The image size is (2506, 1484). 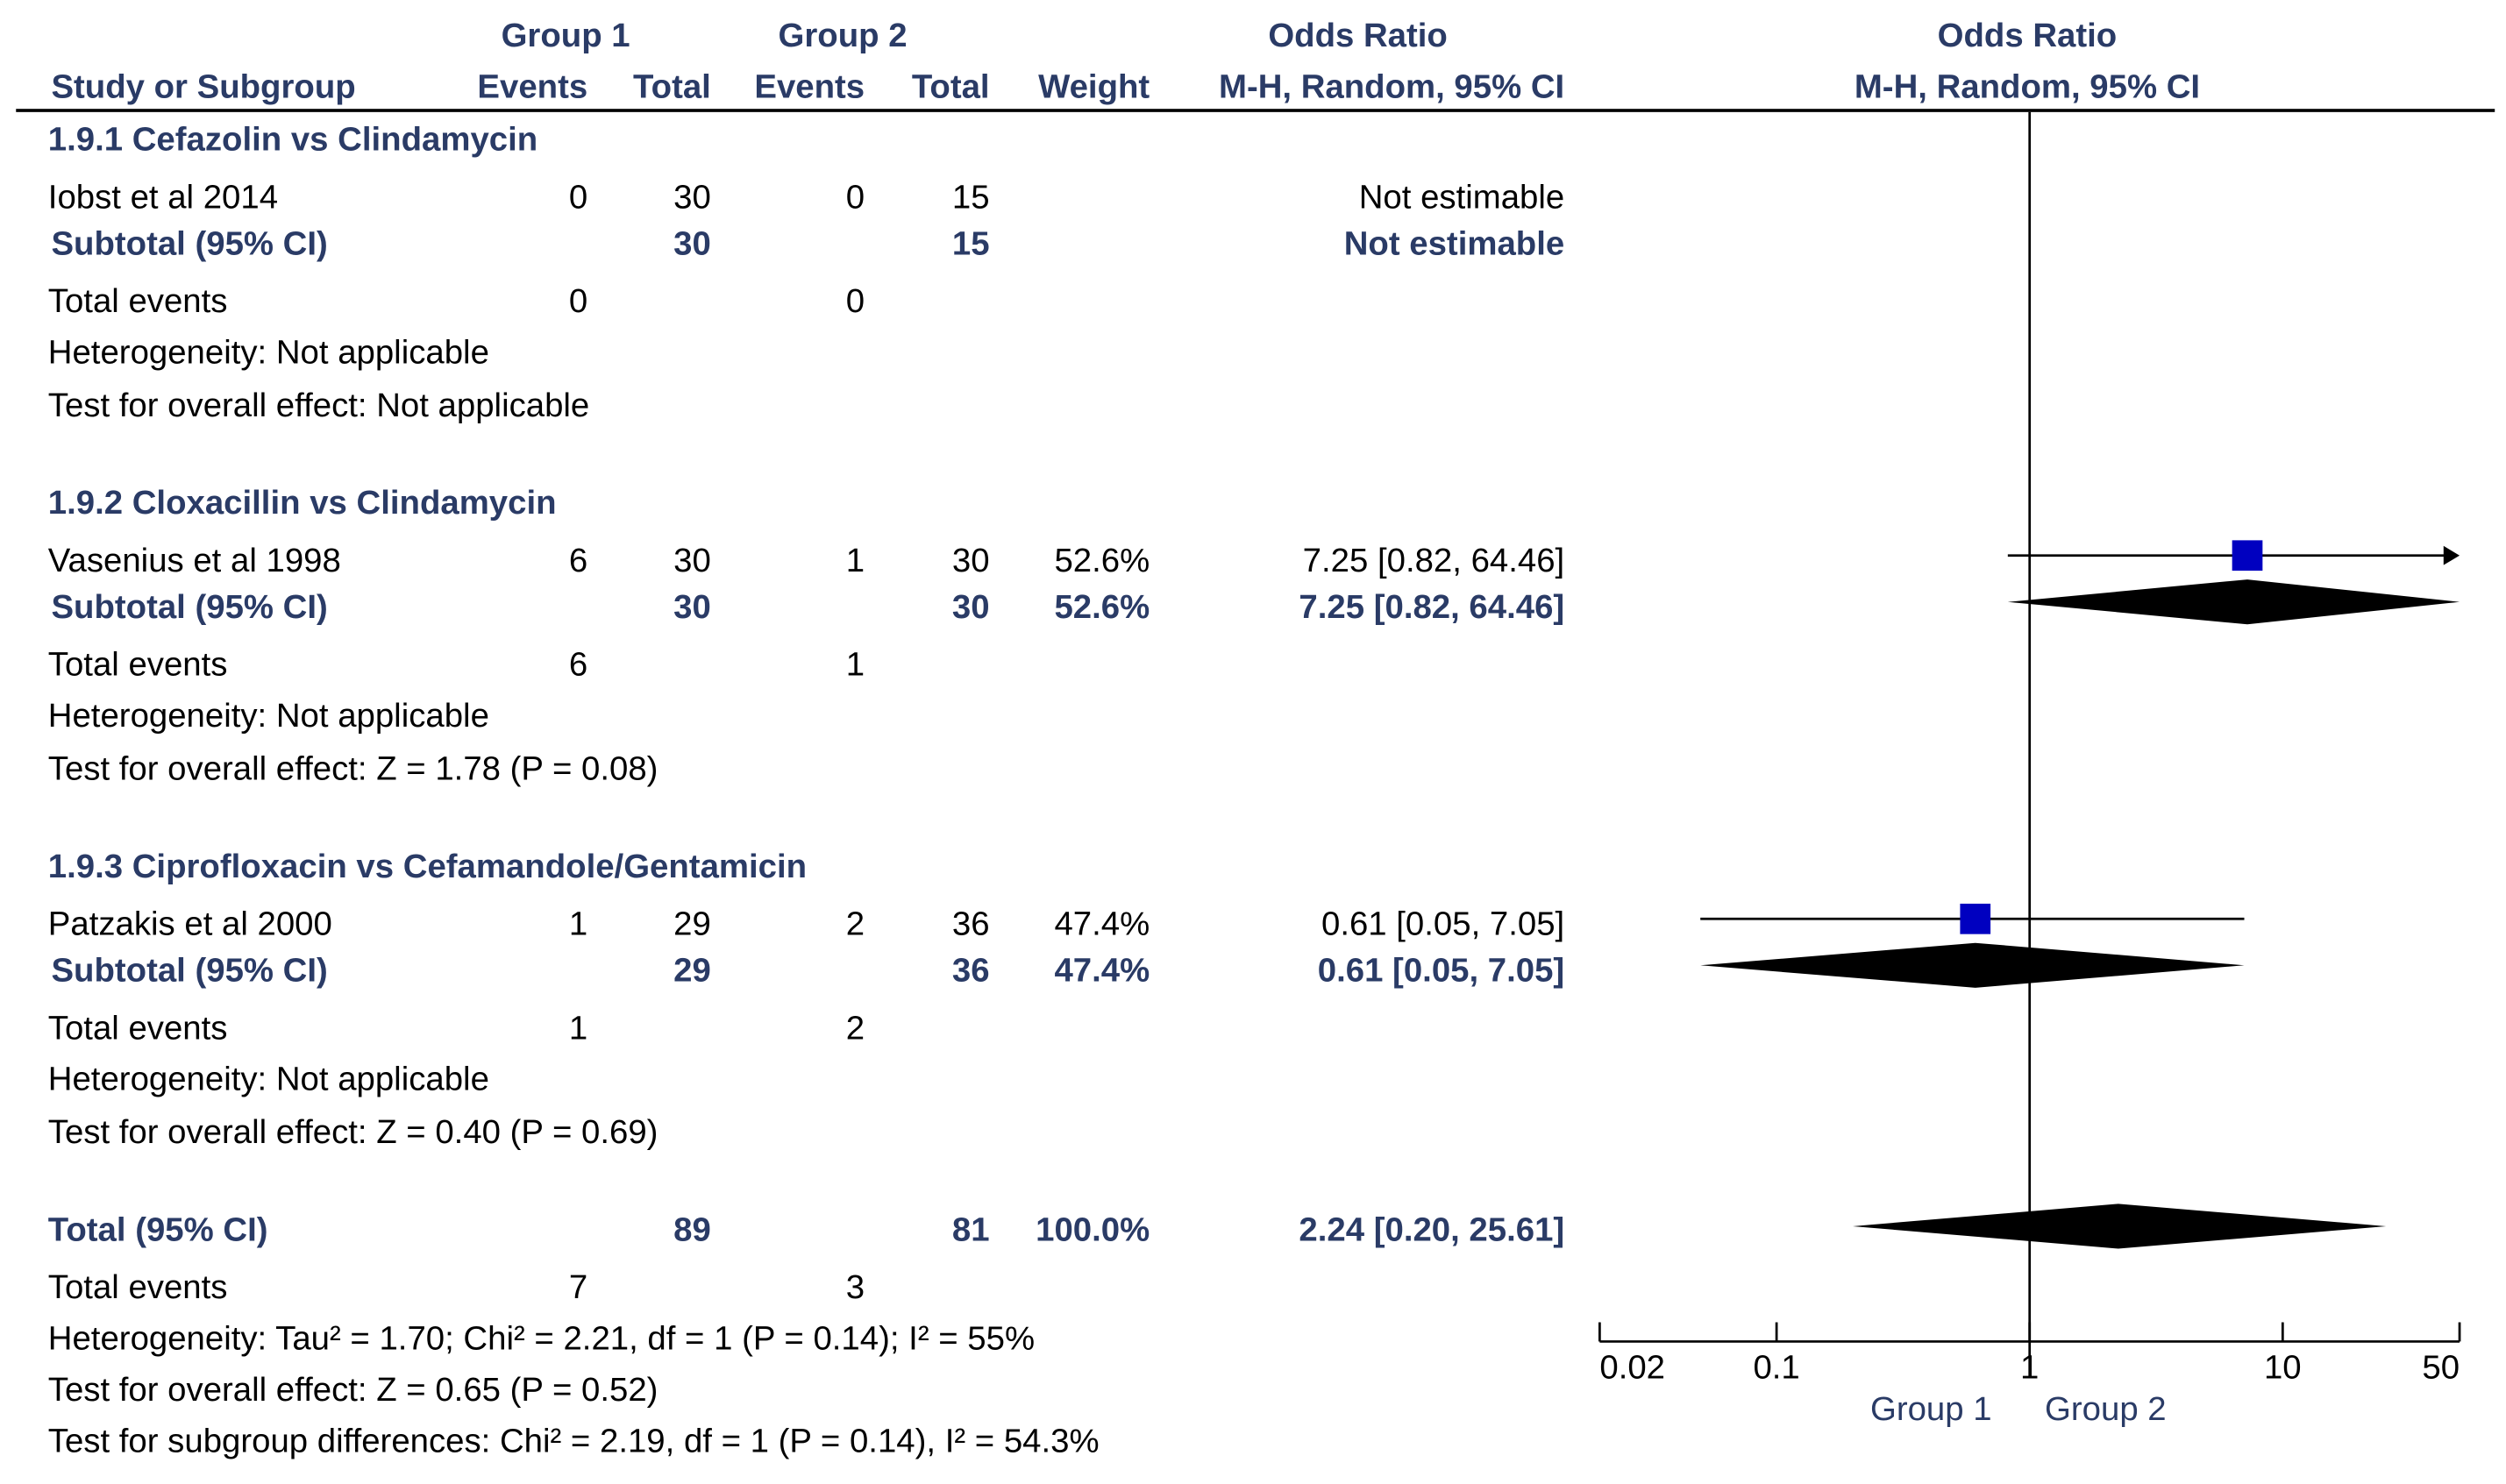 What do you see at coordinates (1432, 608) in the screenshot?
I see `subtotal-ci: 7.25 [0.82, 64.46]` at bounding box center [1432, 608].